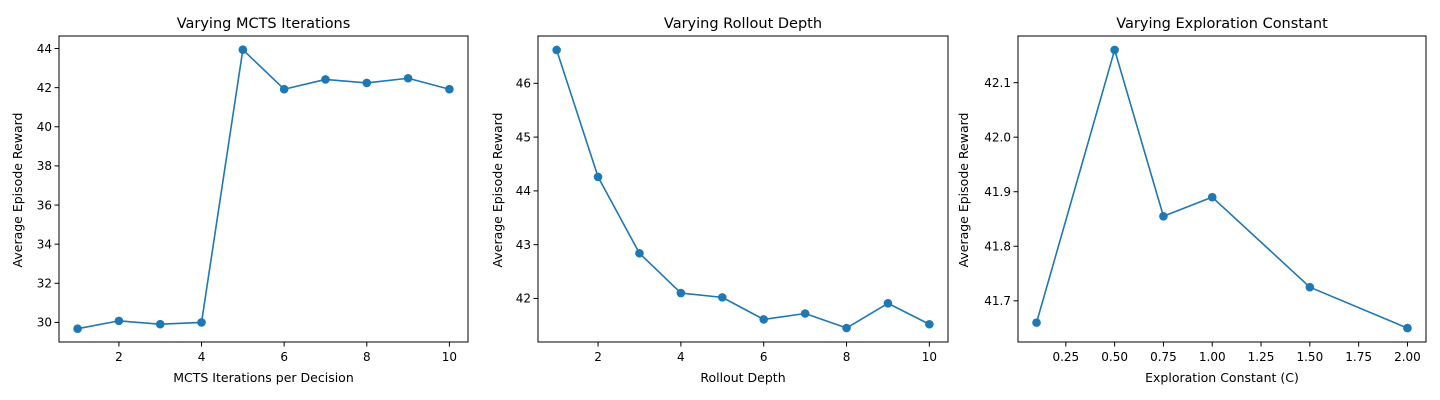 The height and width of the screenshot is (400, 1440). What do you see at coordinates (1407, 357) in the screenshot?
I see `x-tick-label: 2.00` at bounding box center [1407, 357].